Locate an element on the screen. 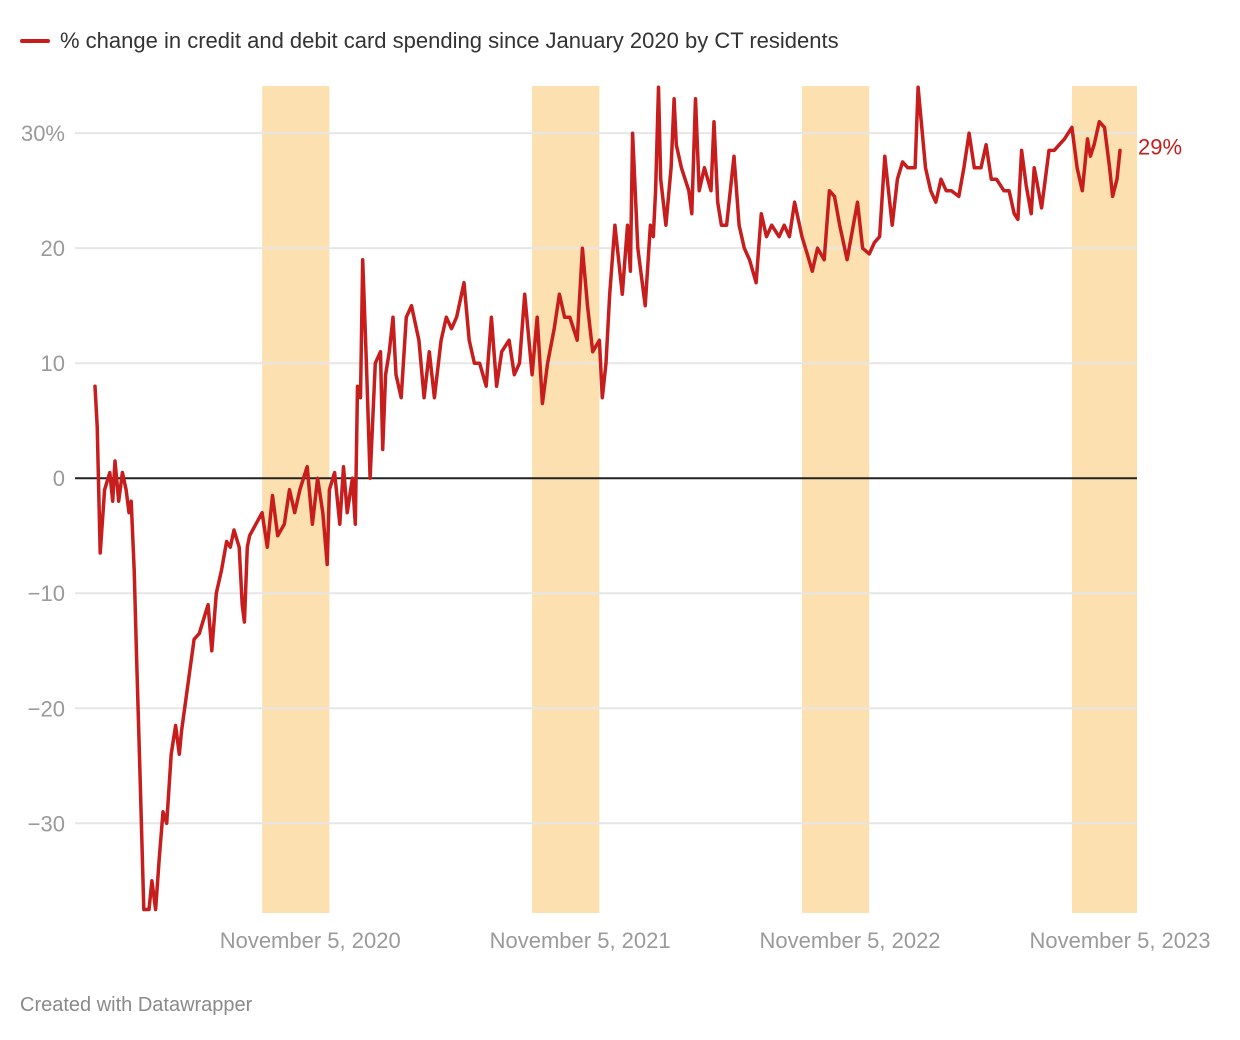  x-tick-label: November 5, 2023 is located at coordinates (1119, 940).